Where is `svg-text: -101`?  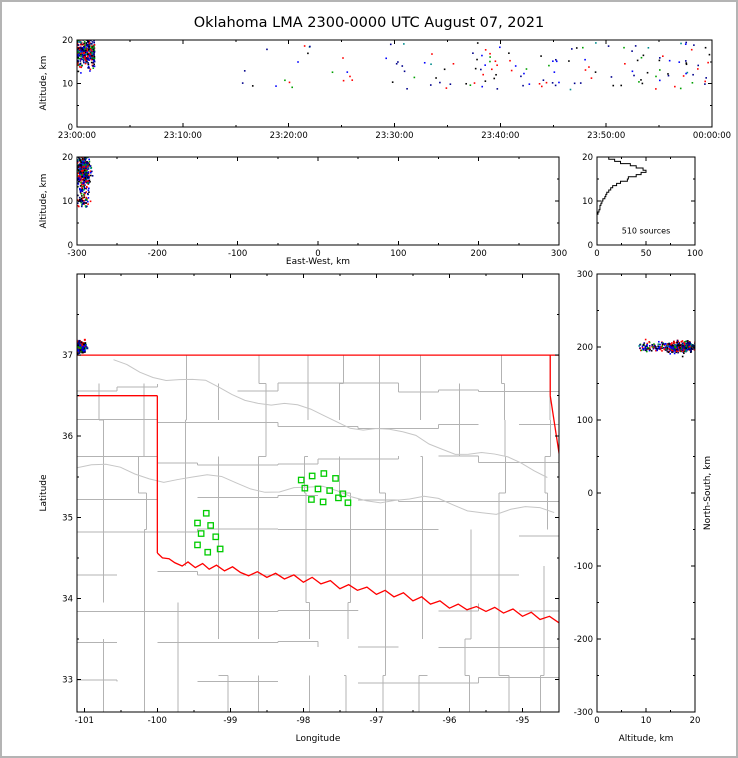
svg-text: -101 is located at coordinates (84, 721).